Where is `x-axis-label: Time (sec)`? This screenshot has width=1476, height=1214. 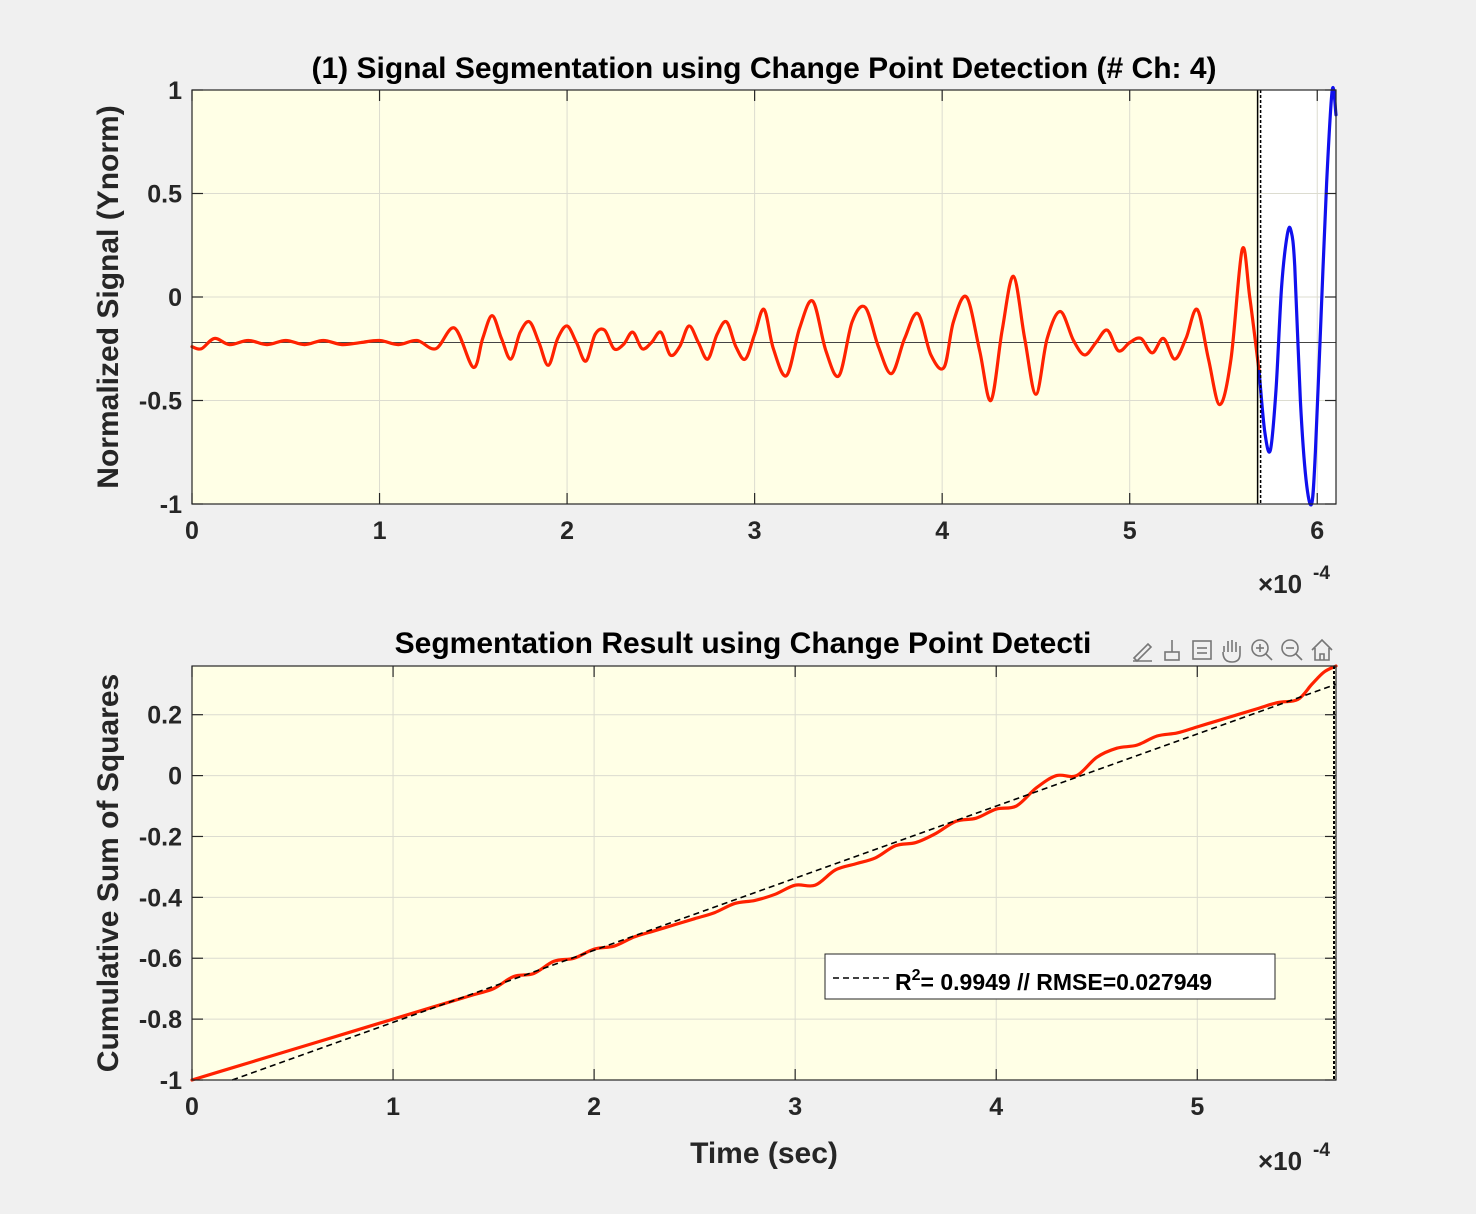 x-axis-label: Time (sec) is located at coordinates (764, 1153).